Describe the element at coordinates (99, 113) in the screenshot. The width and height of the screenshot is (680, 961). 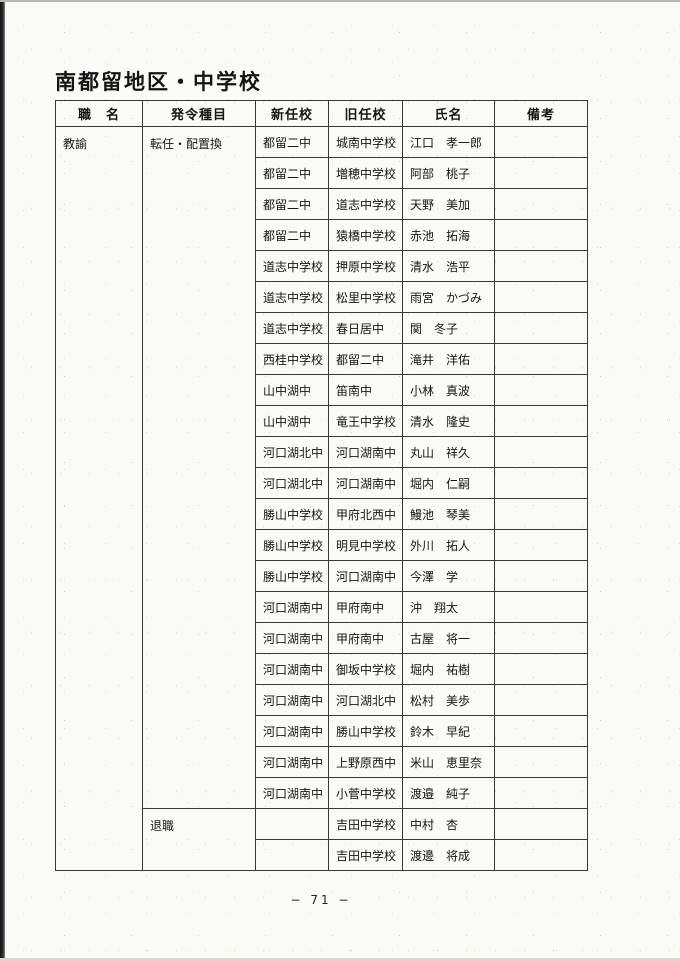
I see `header-cell-position: 職 名` at that location.